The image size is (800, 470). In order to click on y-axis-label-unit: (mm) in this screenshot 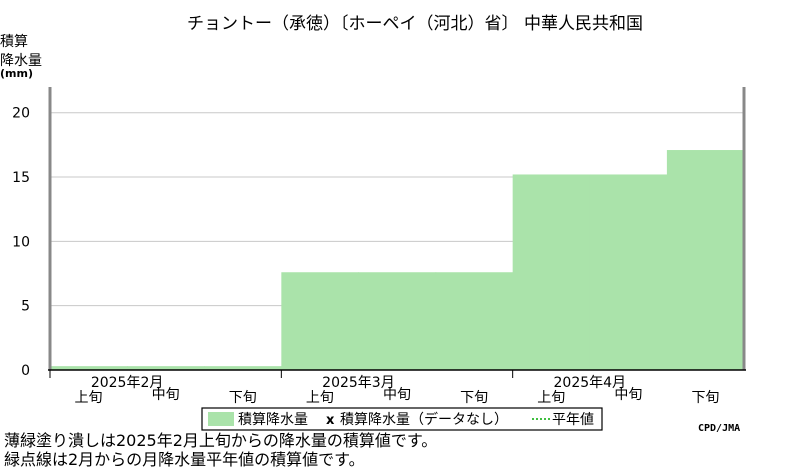, I will do `click(16, 73)`.